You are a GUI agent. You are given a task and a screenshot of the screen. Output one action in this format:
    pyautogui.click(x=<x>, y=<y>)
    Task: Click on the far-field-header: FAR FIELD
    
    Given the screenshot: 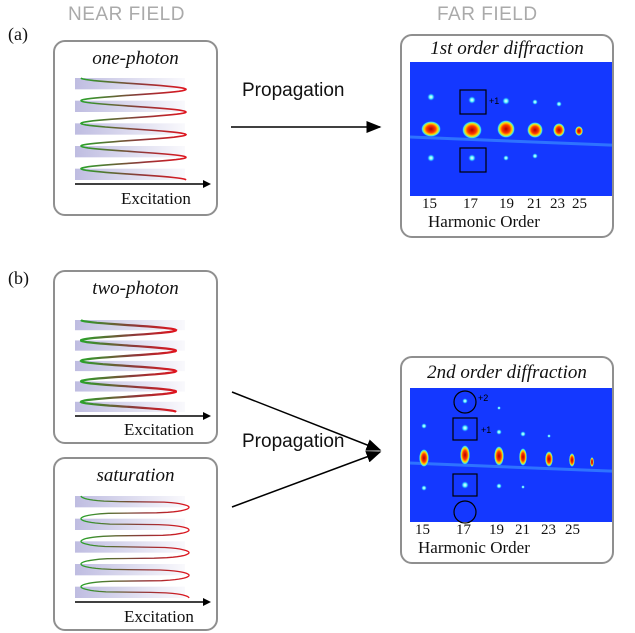 What is the action you would take?
    pyautogui.click(x=487, y=14)
    